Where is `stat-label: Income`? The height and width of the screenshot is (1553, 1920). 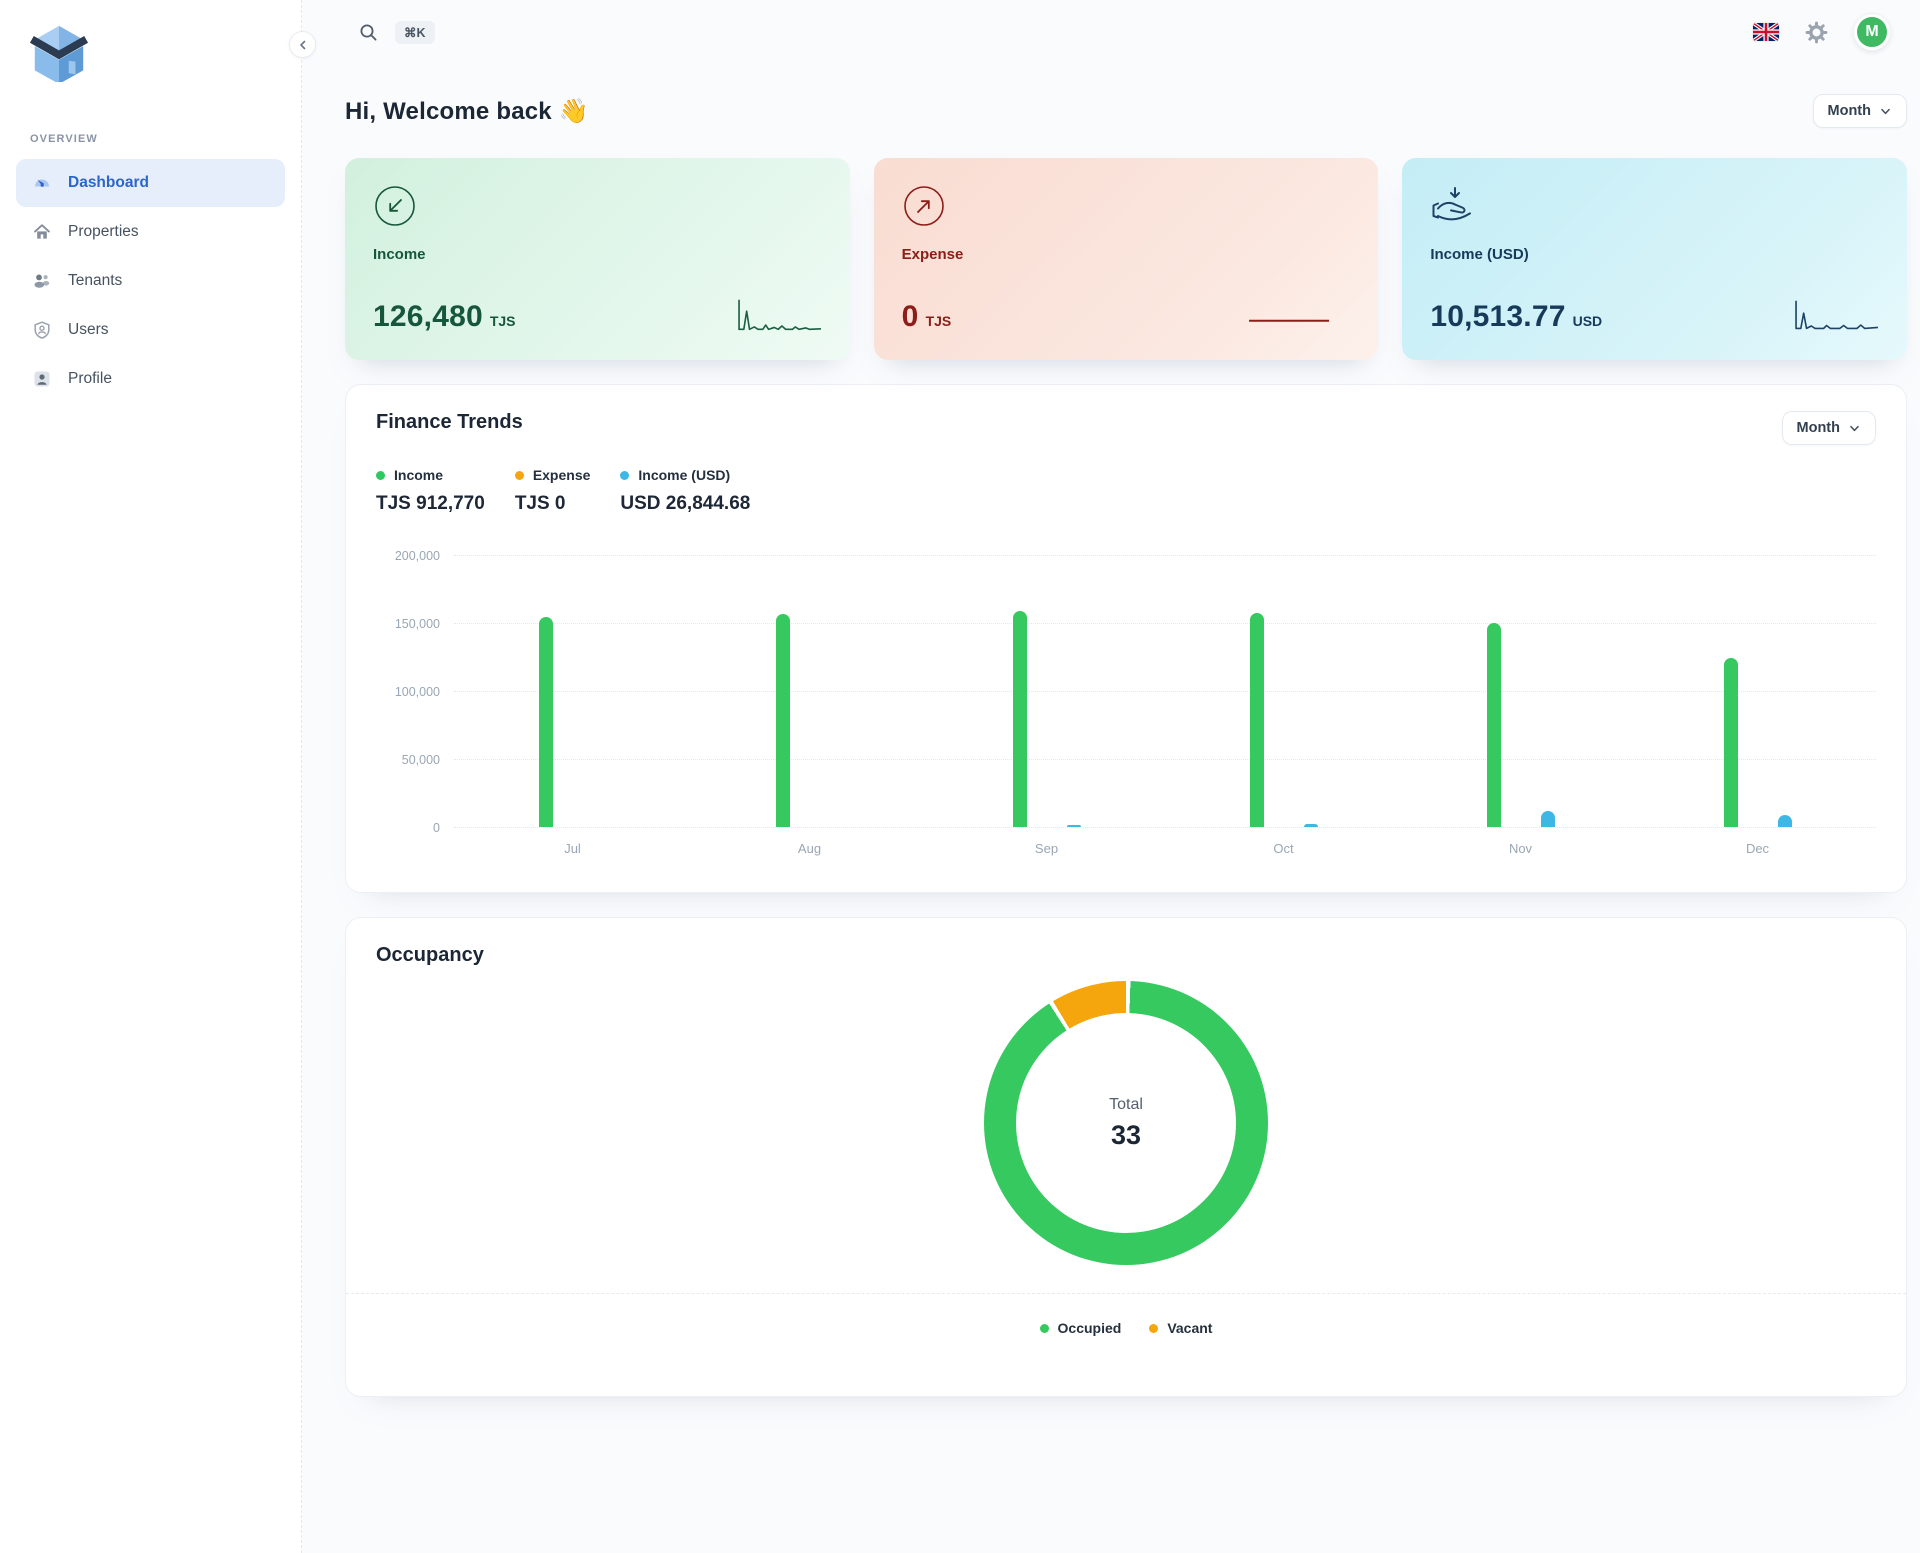
stat-label: Income is located at coordinates (399, 254).